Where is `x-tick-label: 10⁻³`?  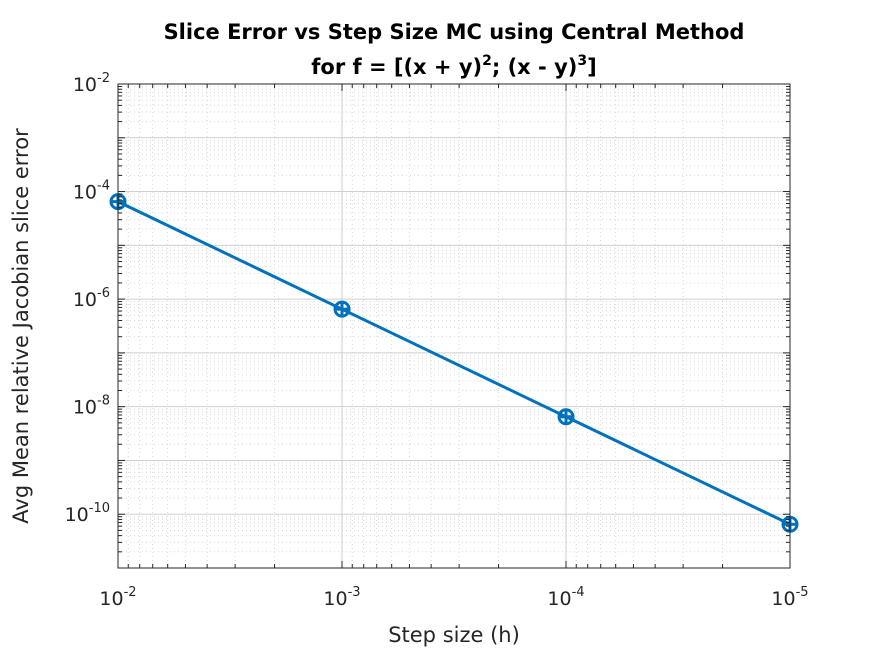 x-tick-label: 10⁻³ is located at coordinates (341, 597).